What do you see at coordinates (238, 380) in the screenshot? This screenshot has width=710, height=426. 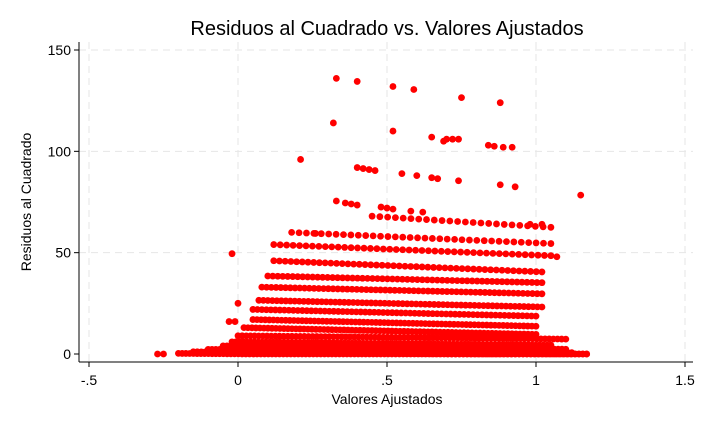 I see `x-tick-label: 0` at bounding box center [238, 380].